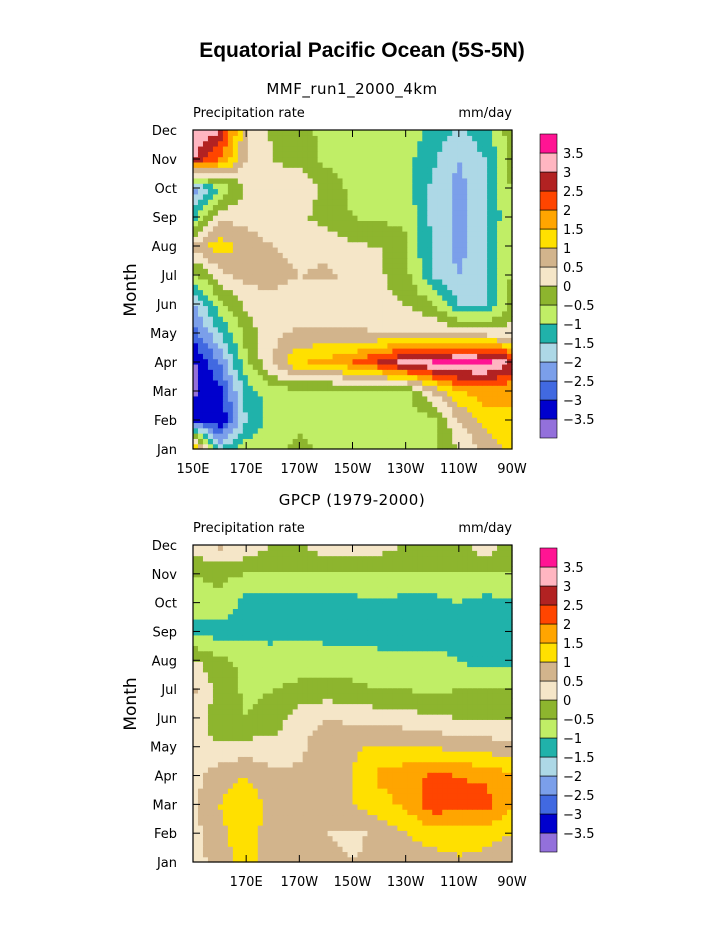  What do you see at coordinates (249, 113) in the screenshot?
I see `panel1-variable-label: Precipitation rate` at bounding box center [249, 113].